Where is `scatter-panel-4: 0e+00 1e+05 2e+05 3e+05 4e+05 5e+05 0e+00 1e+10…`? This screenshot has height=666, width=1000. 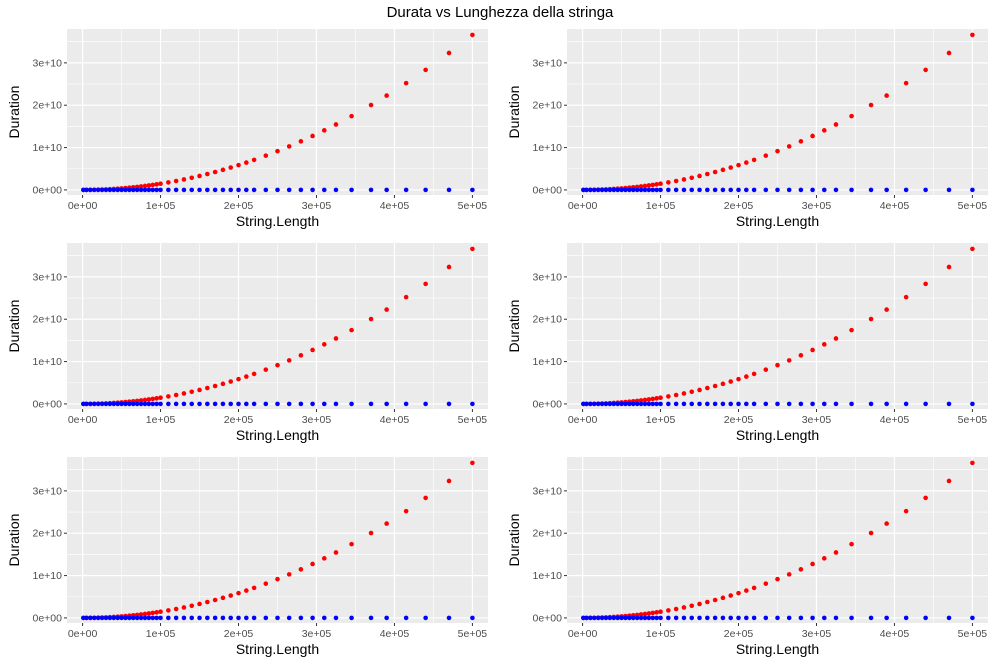
scatter-panel-4: 0e+00 1e+05 2e+05 3e+05 4e+05 5e+05 0e+00 1e+10… is located at coordinates (747, 343).